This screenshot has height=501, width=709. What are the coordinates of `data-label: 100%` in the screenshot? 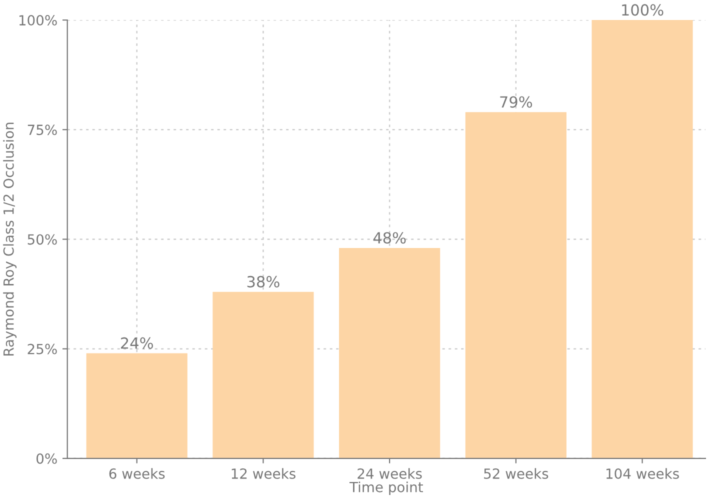 It's located at (643, 10).